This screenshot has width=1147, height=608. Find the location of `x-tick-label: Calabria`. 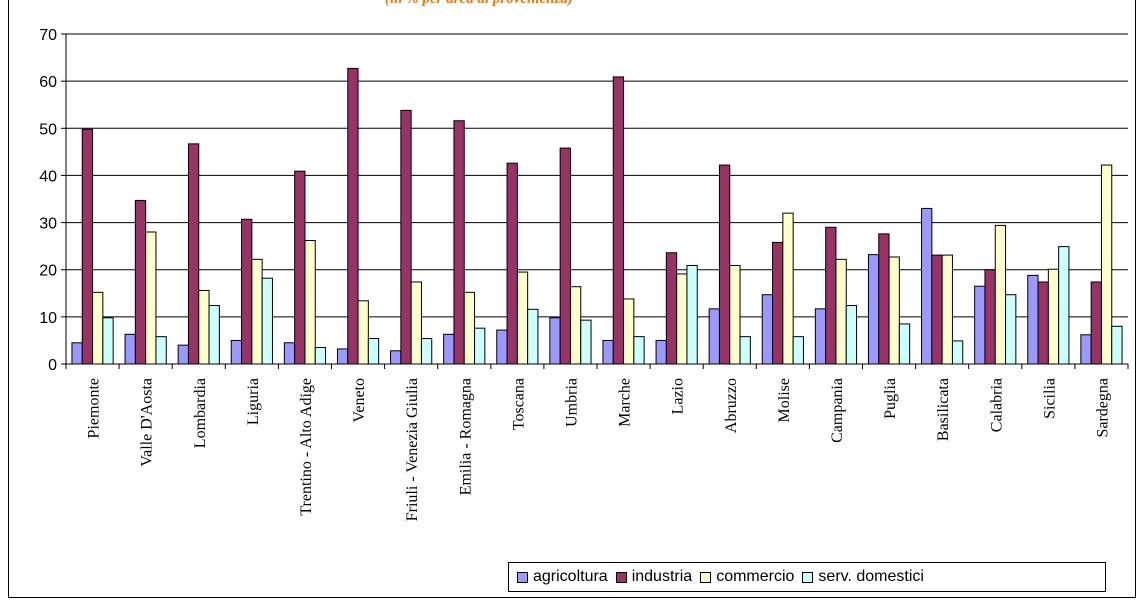

x-tick-label: Calabria is located at coordinates (996, 405).